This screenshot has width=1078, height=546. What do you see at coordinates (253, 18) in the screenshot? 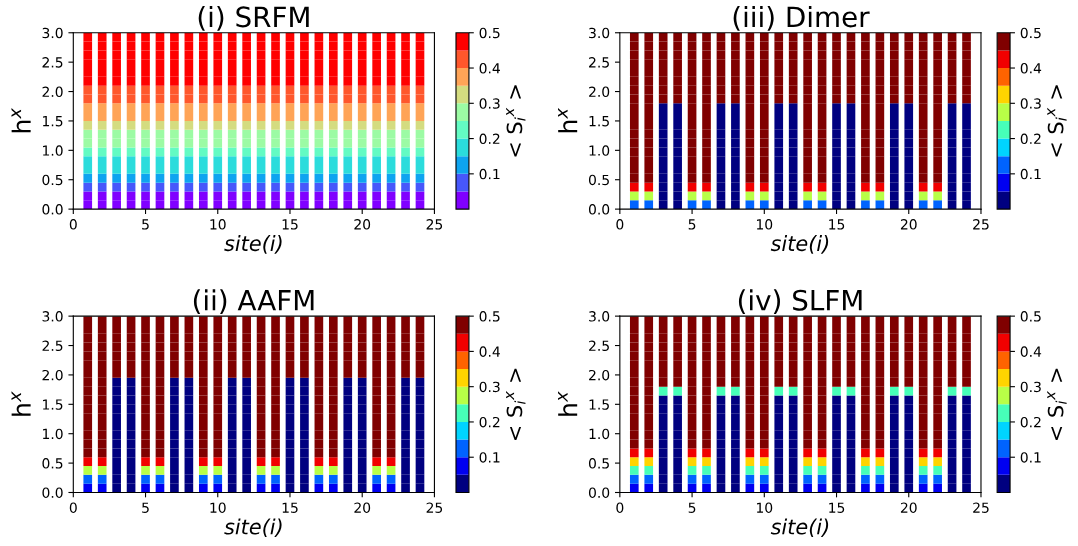
I see `chart-title: (i) SRFM` at bounding box center [253, 18].